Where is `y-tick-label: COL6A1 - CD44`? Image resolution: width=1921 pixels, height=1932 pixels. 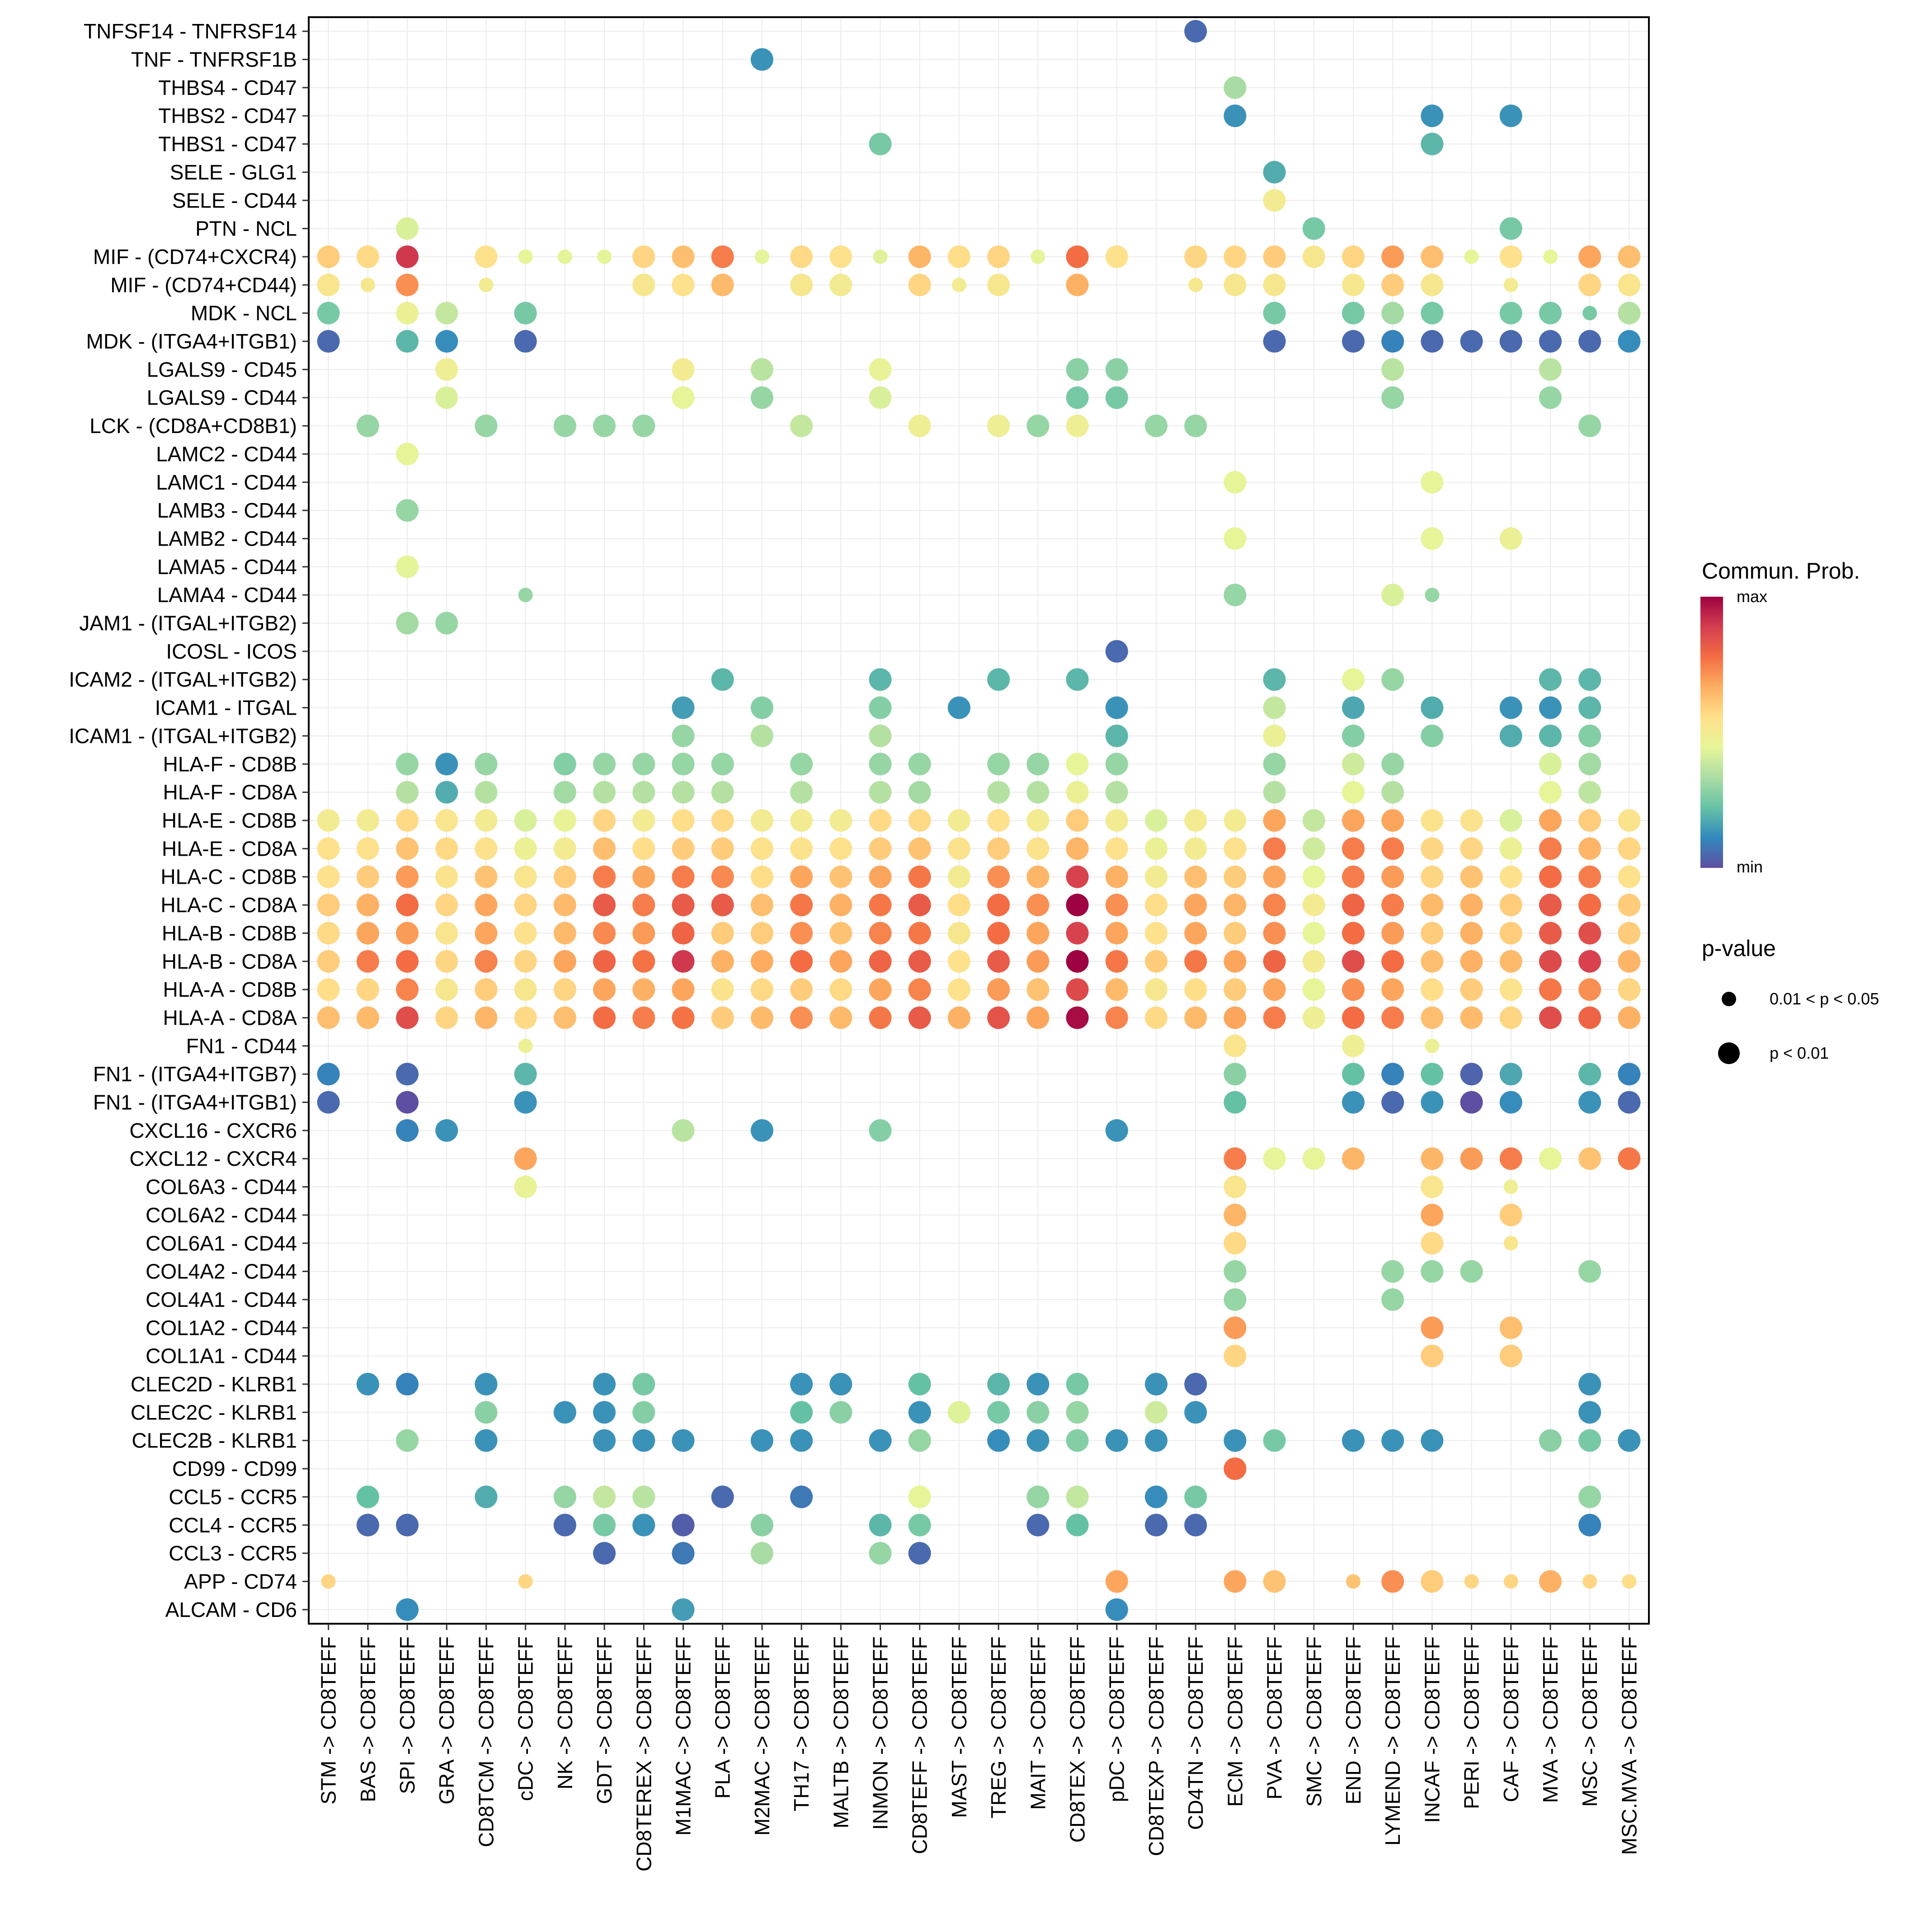 y-tick-label: COL6A1 - CD44 is located at coordinates (221, 1243).